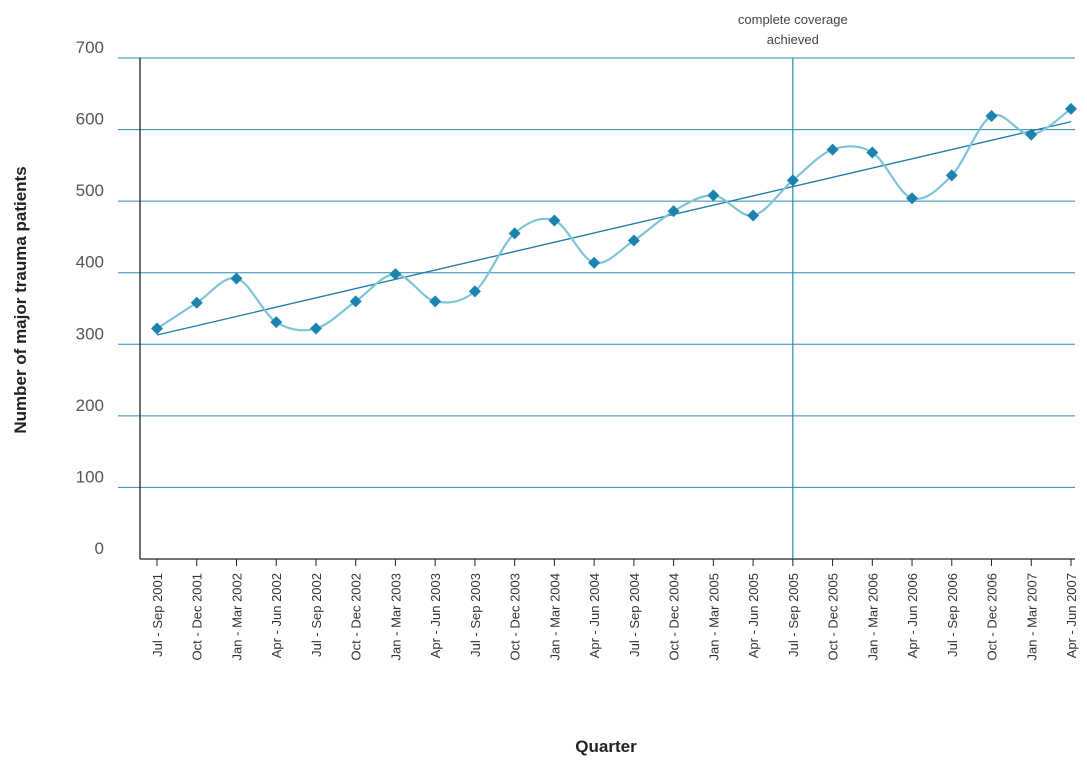 The height and width of the screenshot is (760, 1087). What do you see at coordinates (90, 262) in the screenshot?
I see `y-tick-label: 400` at bounding box center [90, 262].